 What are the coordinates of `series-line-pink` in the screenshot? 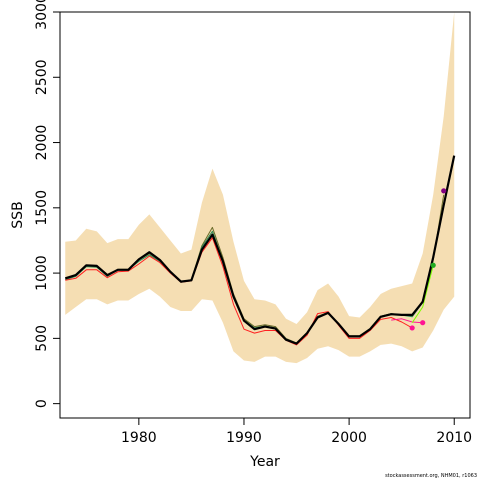 It's located at (407, 321).